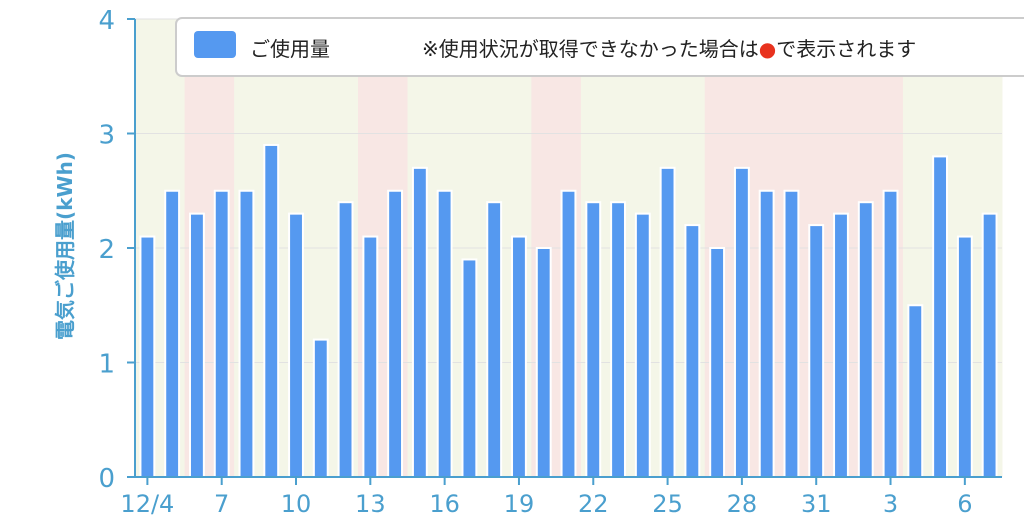  I want to click on x-tick-label: 3, so click(890, 504).